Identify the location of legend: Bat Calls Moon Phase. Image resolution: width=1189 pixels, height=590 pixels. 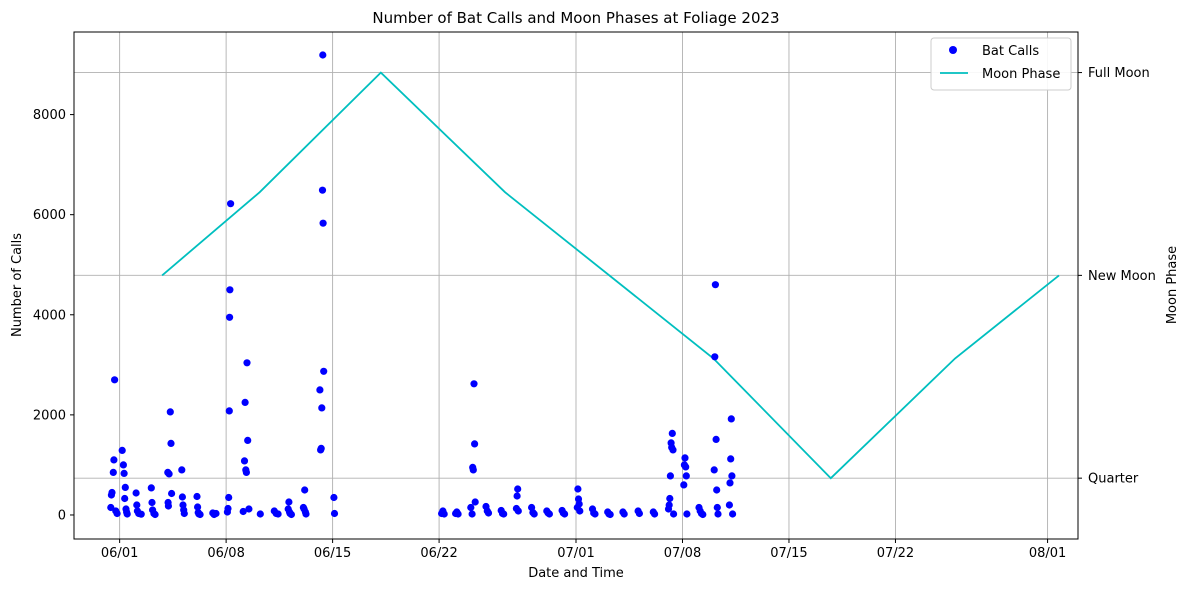
(1001, 64).